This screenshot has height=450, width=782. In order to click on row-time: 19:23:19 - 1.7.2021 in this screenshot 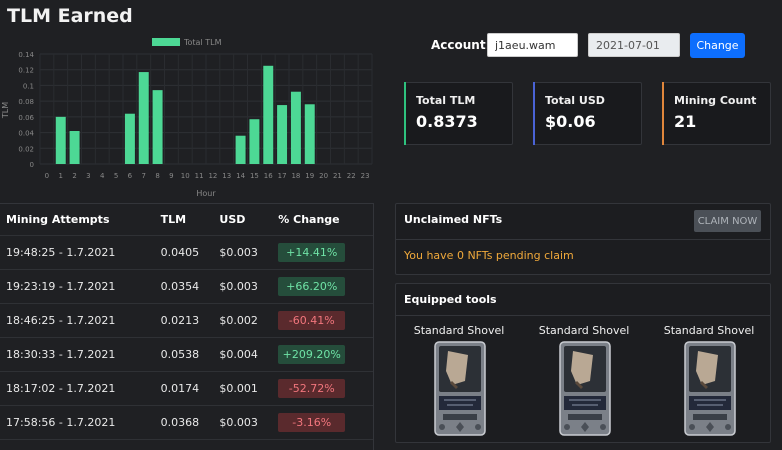, I will do `click(61, 286)`.